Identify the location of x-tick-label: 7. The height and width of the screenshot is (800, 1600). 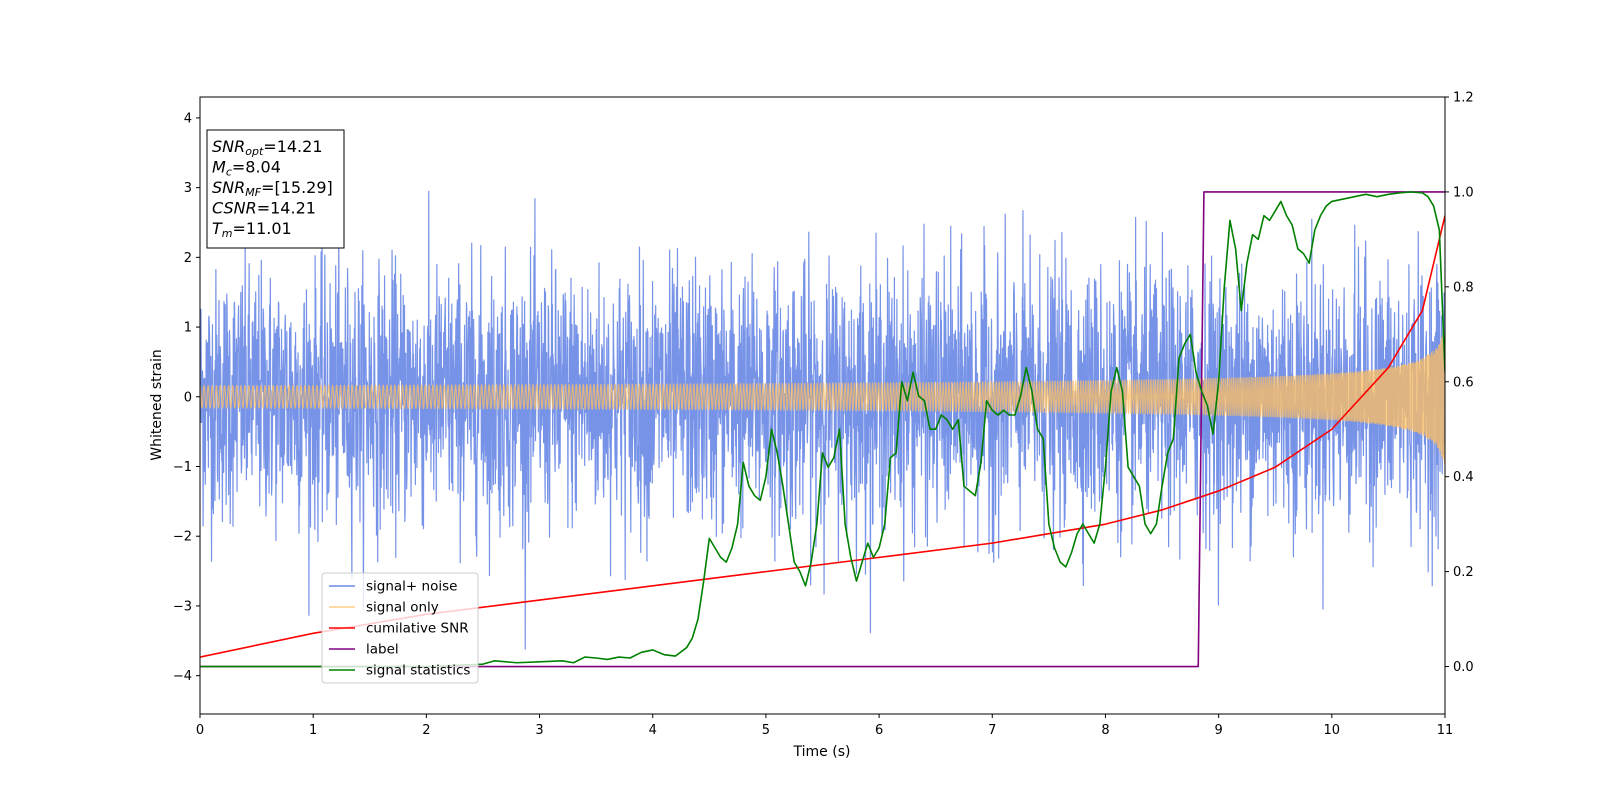
(992, 730).